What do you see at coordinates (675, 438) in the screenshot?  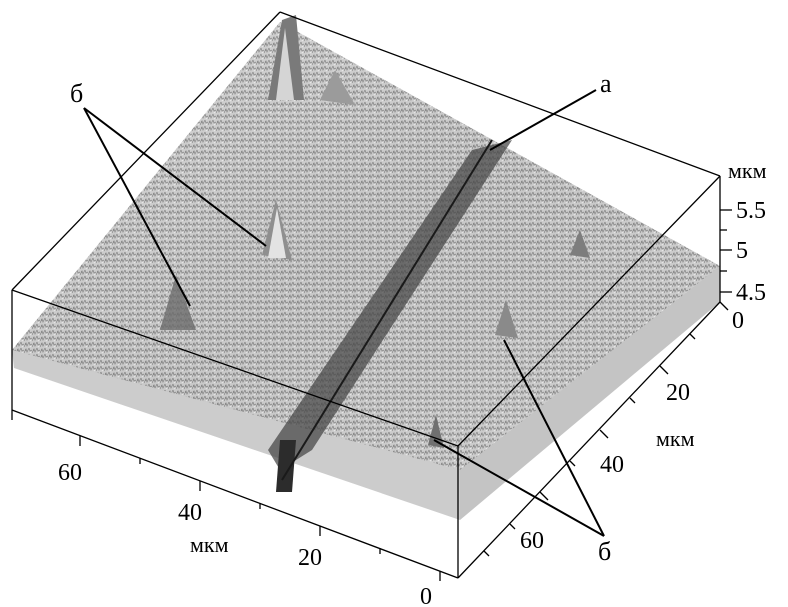 I see `right-axis-unit: мкм` at bounding box center [675, 438].